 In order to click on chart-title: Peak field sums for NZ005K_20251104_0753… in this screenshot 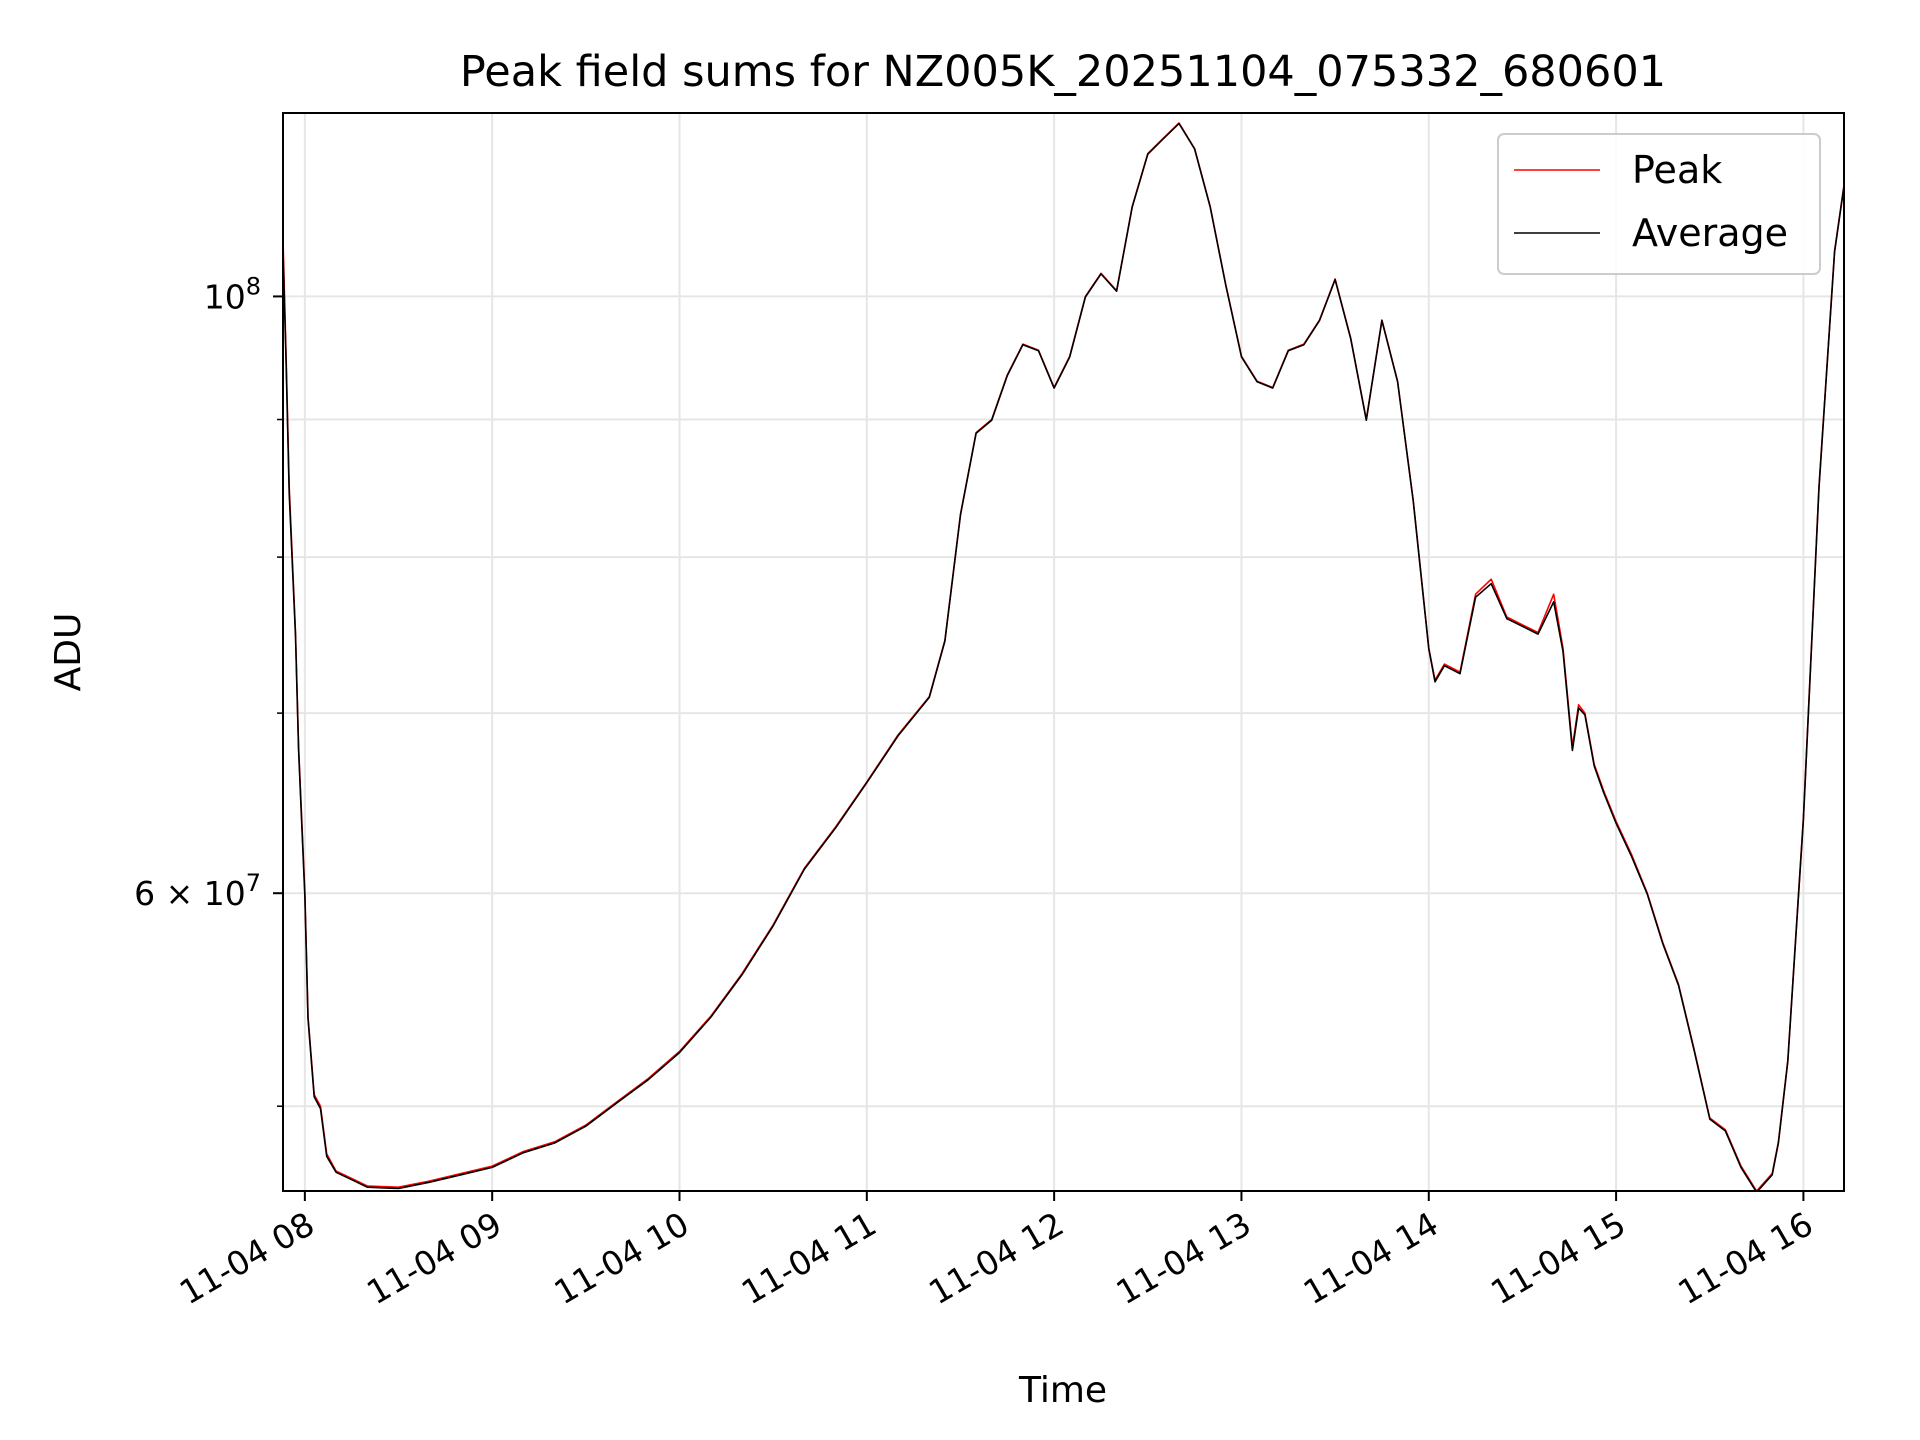, I will do `click(1063, 72)`.